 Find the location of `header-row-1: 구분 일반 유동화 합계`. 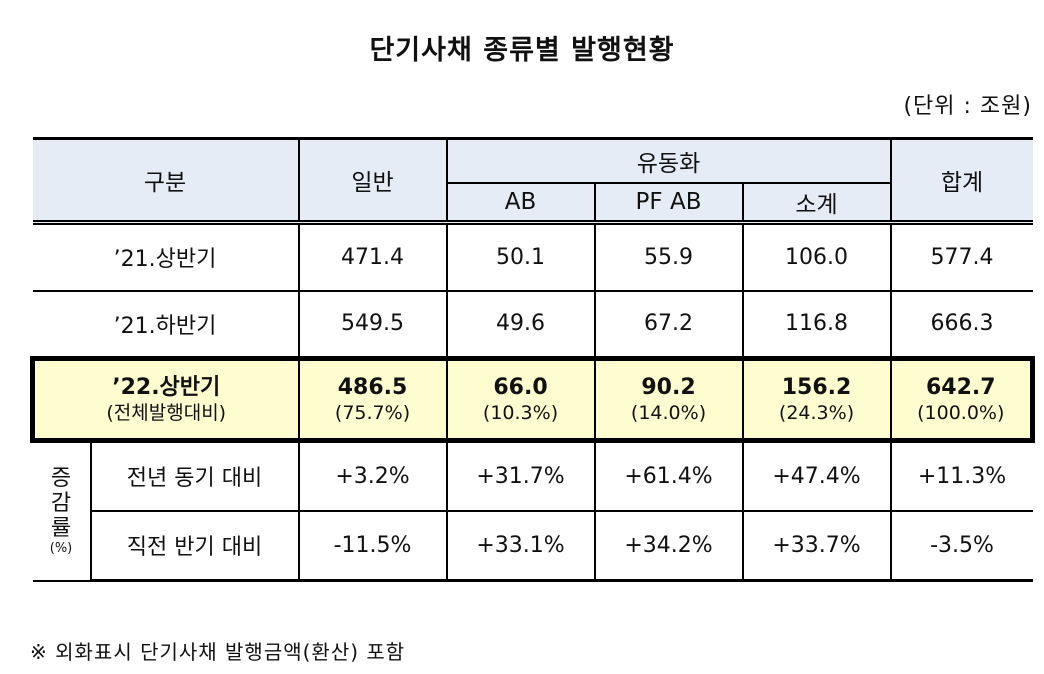

header-row-1: 구분 일반 유동화 합계 is located at coordinates (532, 181).